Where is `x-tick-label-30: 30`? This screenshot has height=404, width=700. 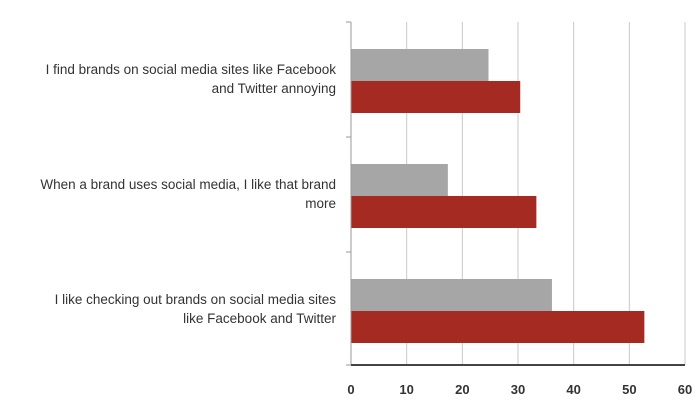
x-tick-label-30: 30 is located at coordinates (518, 389).